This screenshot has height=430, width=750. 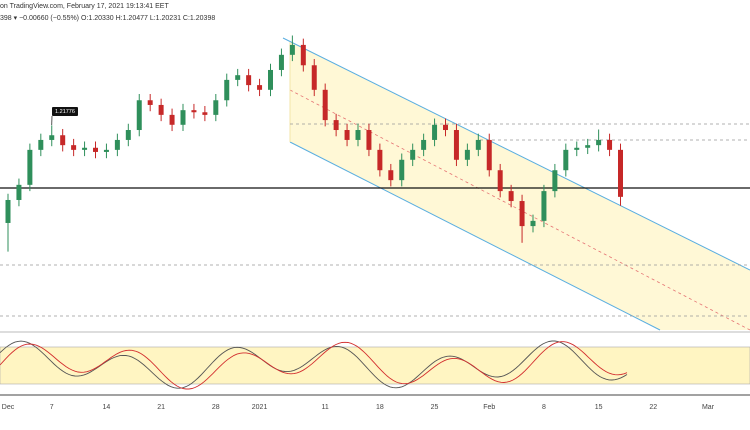 I want to click on x-tick-label: Mar, so click(x=708, y=407).